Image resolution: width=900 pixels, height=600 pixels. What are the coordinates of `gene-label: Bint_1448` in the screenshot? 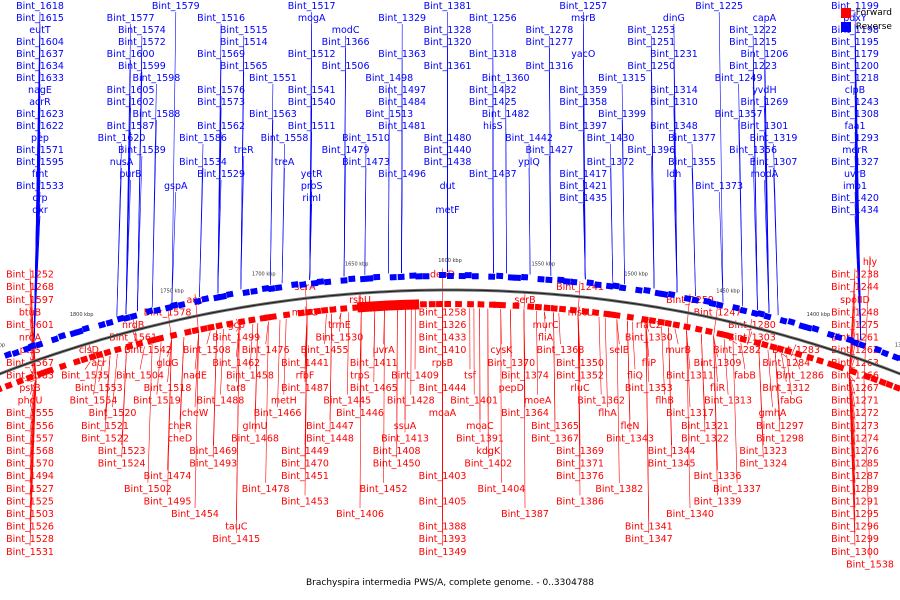 It's located at (330, 438).